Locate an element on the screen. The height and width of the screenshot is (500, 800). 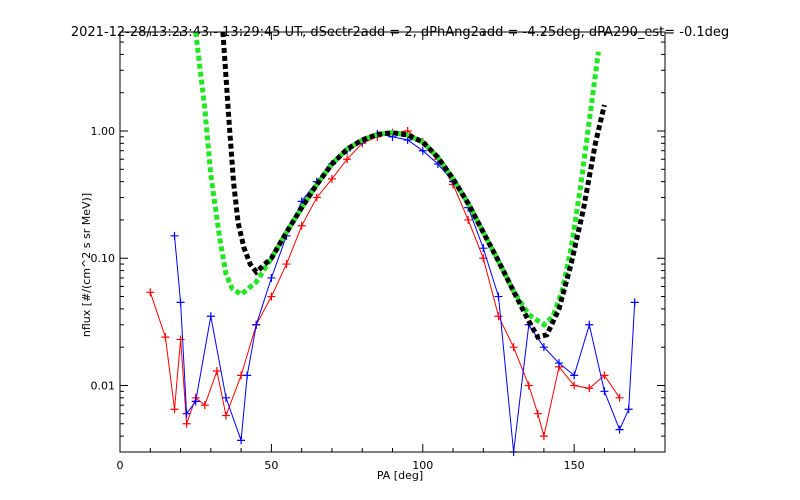
y-tick-label: 0.01 is located at coordinates (103, 385).